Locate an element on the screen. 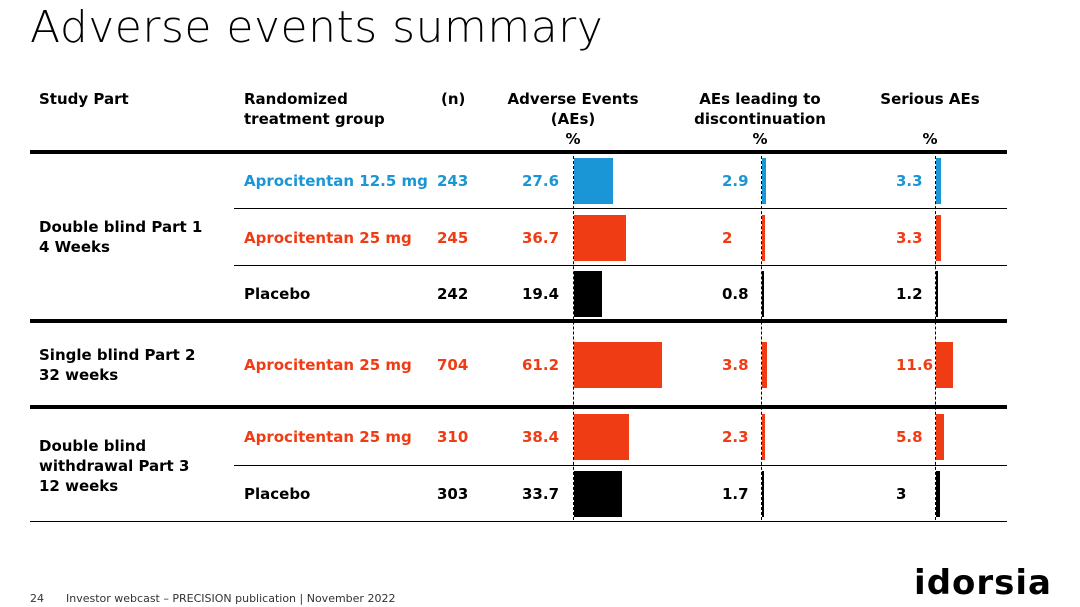 This screenshot has height=607, width=1080. study-part-1-line1: Double blind Part 1 is located at coordinates (121, 227).